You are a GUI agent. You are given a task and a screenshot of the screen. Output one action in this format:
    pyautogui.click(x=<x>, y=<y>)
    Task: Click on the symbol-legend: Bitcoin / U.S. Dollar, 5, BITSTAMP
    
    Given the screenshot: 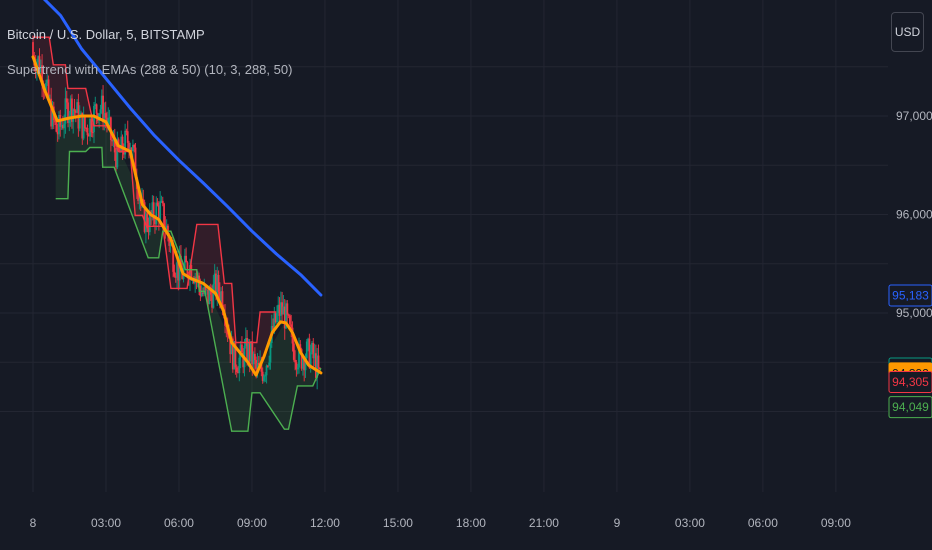 What is the action you would take?
    pyautogui.click(x=106, y=34)
    